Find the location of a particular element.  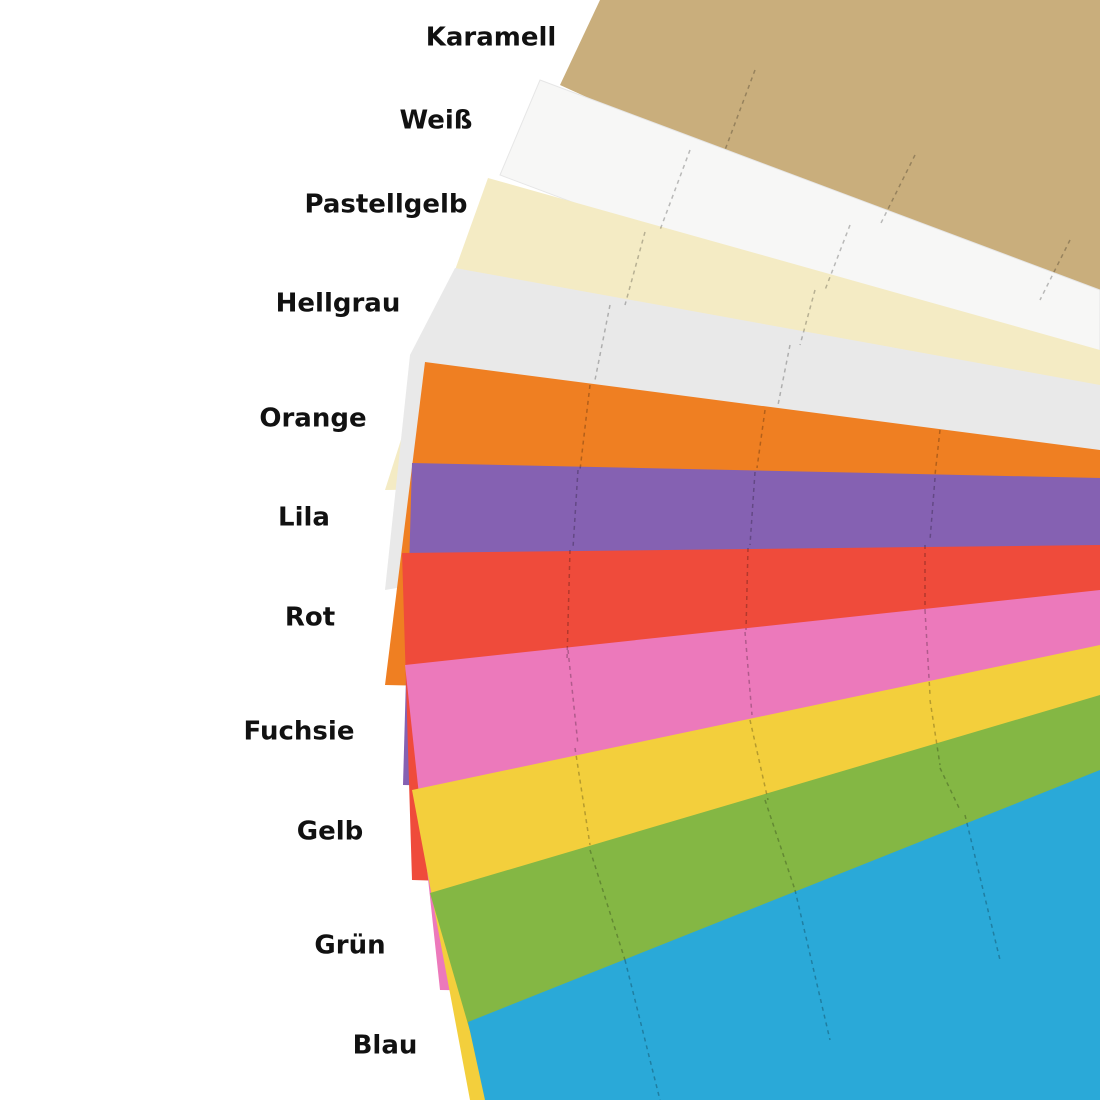

color-label: Grün is located at coordinates (349, 946).